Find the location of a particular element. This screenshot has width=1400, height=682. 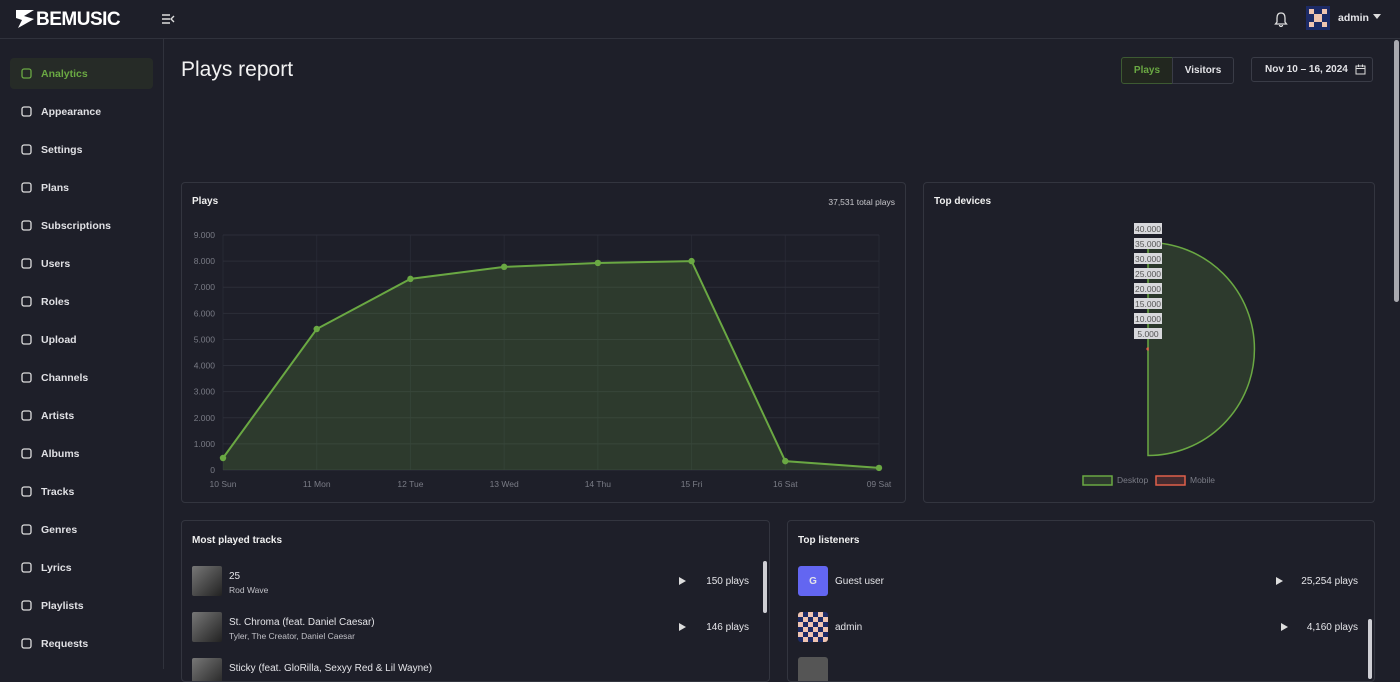

date-range: Nov 10 – 16, 2024 is located at coordinates (1306, 69).